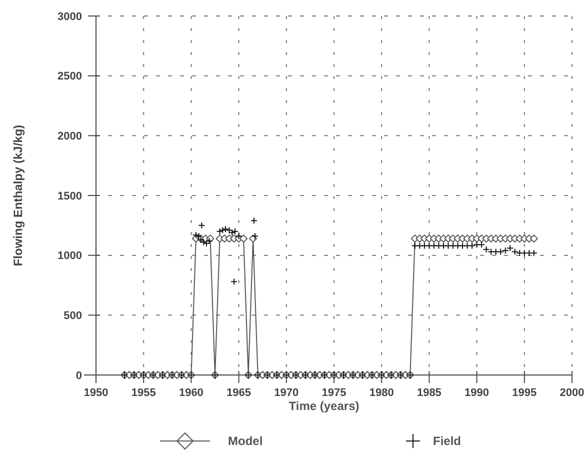 The height and width of the screenshot is (457, 587). Describe the element at coordinates (381, 393) in the screenshot. I see `x-tick-label: 1980` at that location.